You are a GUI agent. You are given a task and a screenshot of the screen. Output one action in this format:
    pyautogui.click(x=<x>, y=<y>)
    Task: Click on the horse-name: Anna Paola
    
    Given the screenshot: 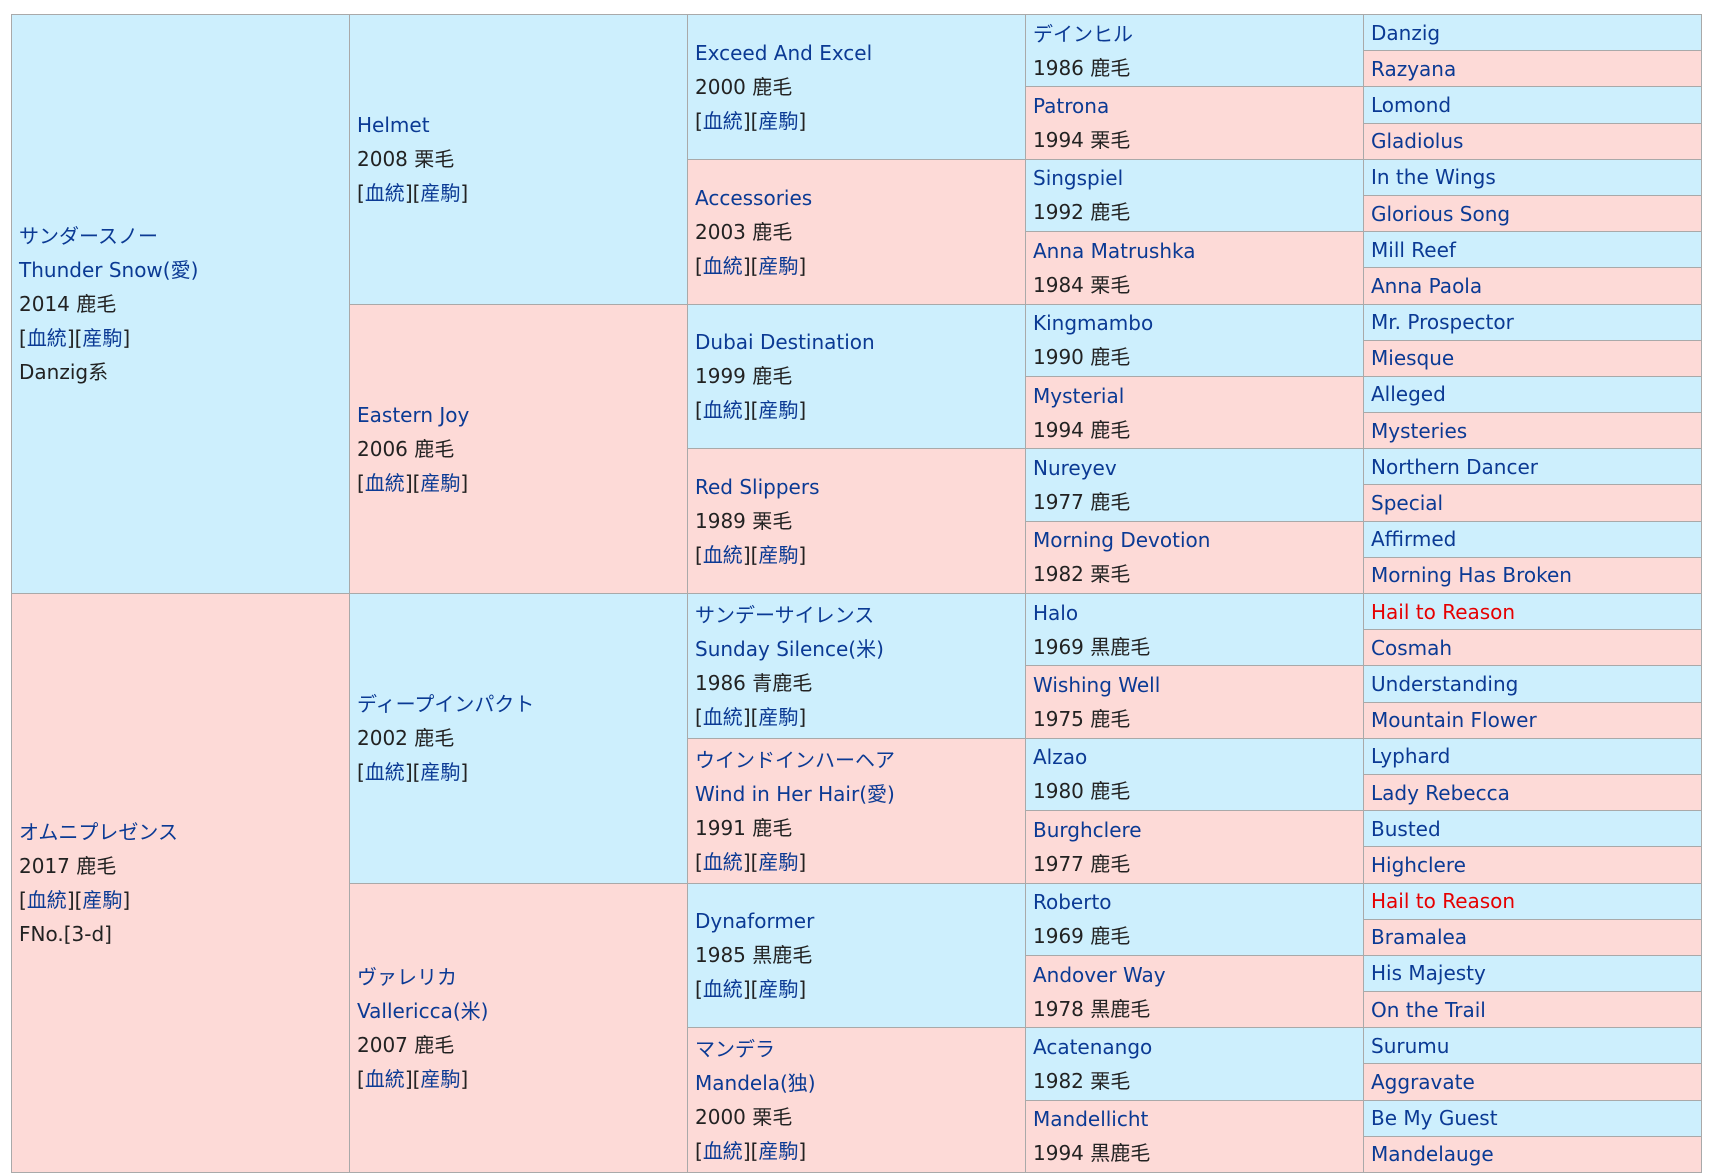 What is the action you would take?
    pyautogui.click(x=1427, y=285)
    